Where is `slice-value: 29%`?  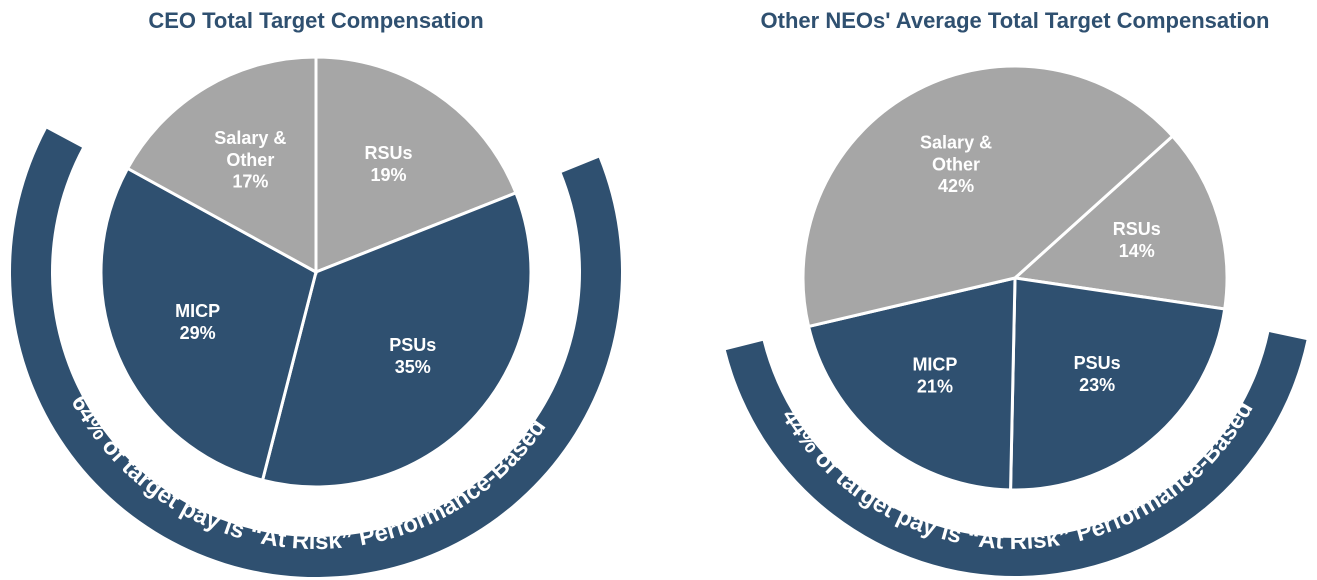
slice-value: 29% is located at coordinates (198, 333).